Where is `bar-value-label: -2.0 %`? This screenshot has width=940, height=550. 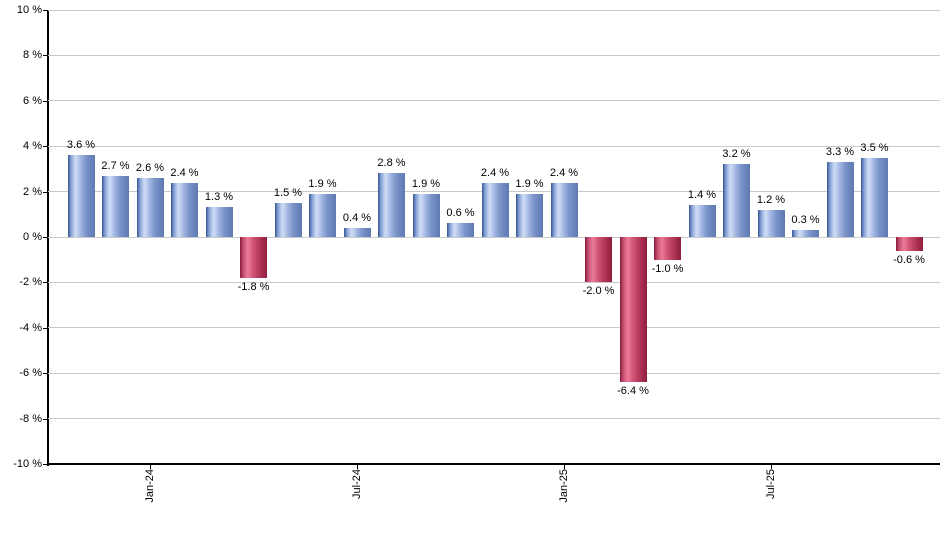 bar-value-label: -2.0 % is located at coordinates (598, 291).